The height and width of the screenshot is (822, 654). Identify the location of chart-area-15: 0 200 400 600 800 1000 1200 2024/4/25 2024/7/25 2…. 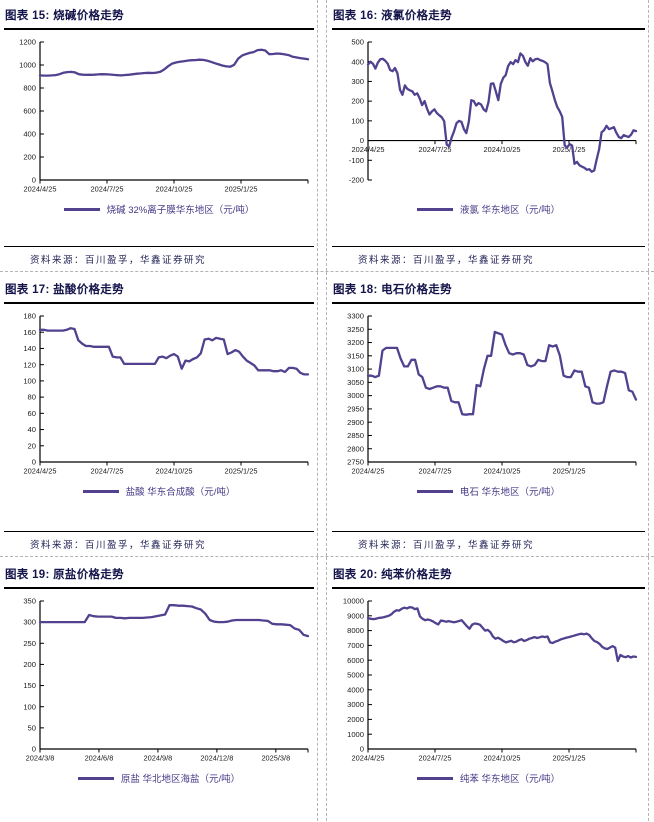
(159, 114).